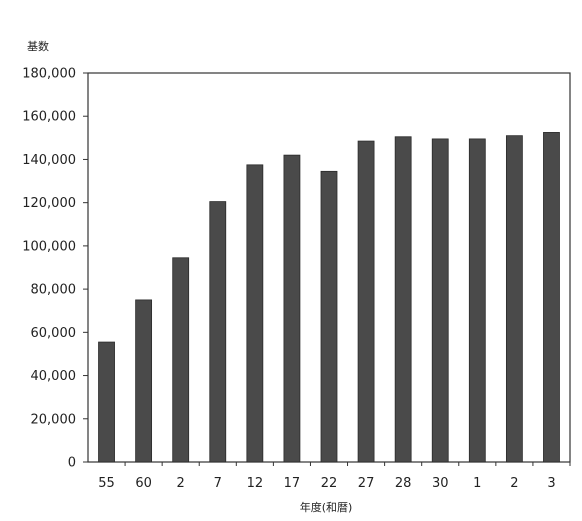 Image resolution: width=582 pixels, height=521 pixels. I want to click on x-tick-label: 30, so click(440, 483).